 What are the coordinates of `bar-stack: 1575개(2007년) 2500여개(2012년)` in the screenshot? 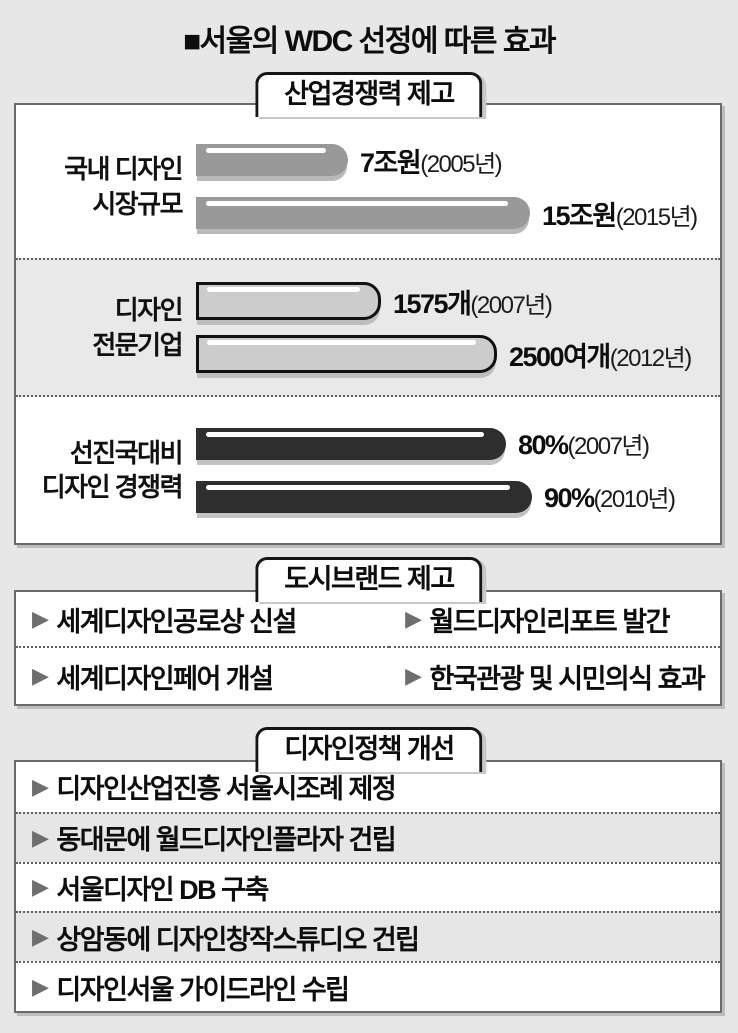 It's located at (458, 328).